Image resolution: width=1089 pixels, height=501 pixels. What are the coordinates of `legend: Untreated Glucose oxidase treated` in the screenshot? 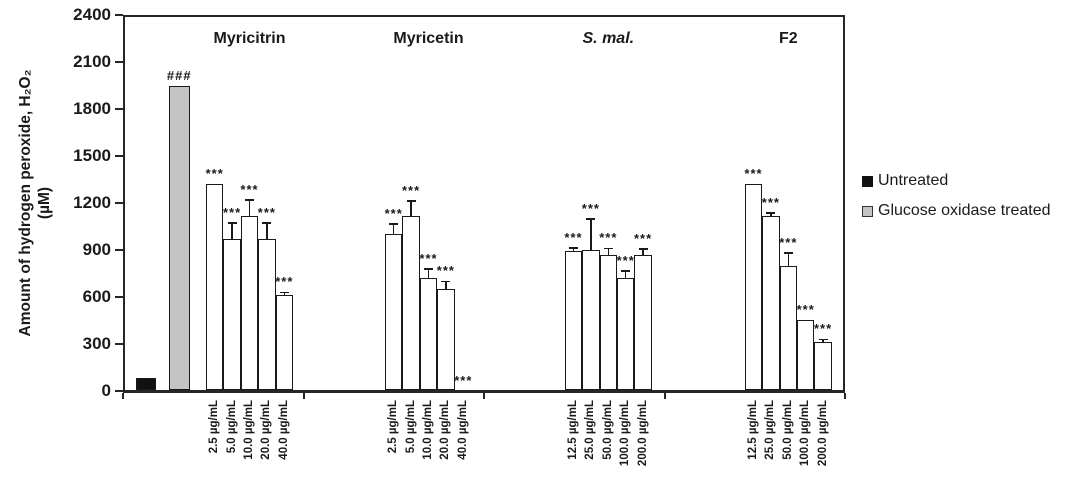 It's located at (956, 202).